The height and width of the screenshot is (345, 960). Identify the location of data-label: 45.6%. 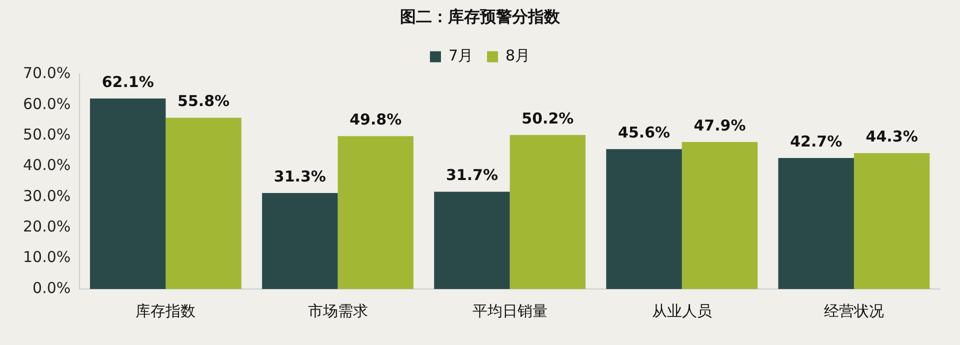
(644, 132).